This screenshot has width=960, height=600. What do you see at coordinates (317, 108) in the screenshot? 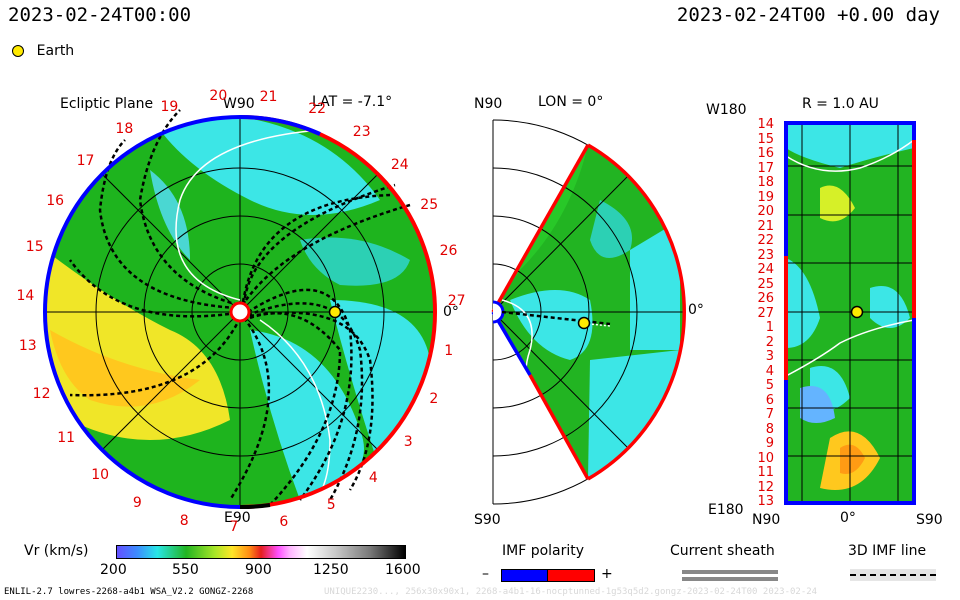
I see `rotation-number: 22` at bounding box center [317, 108].